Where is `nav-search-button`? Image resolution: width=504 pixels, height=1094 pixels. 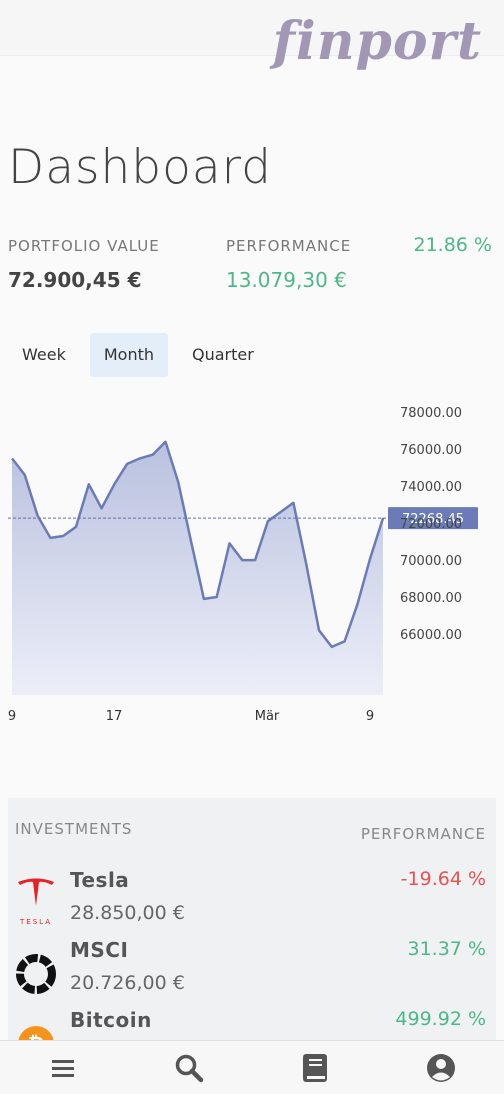 nav-search-button is located at coordinates (189, 1068).